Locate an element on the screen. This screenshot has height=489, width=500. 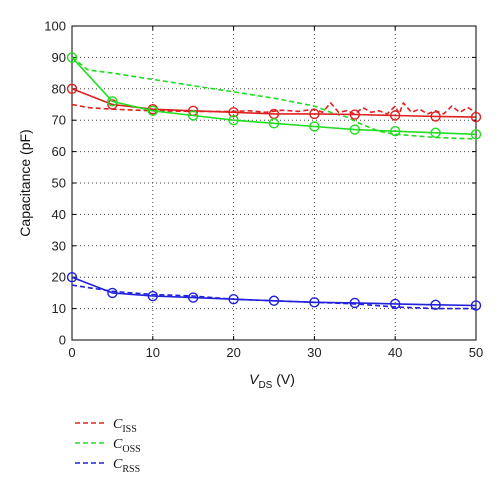
legend-label-sub: RSS is located at coordinates (131, 469).